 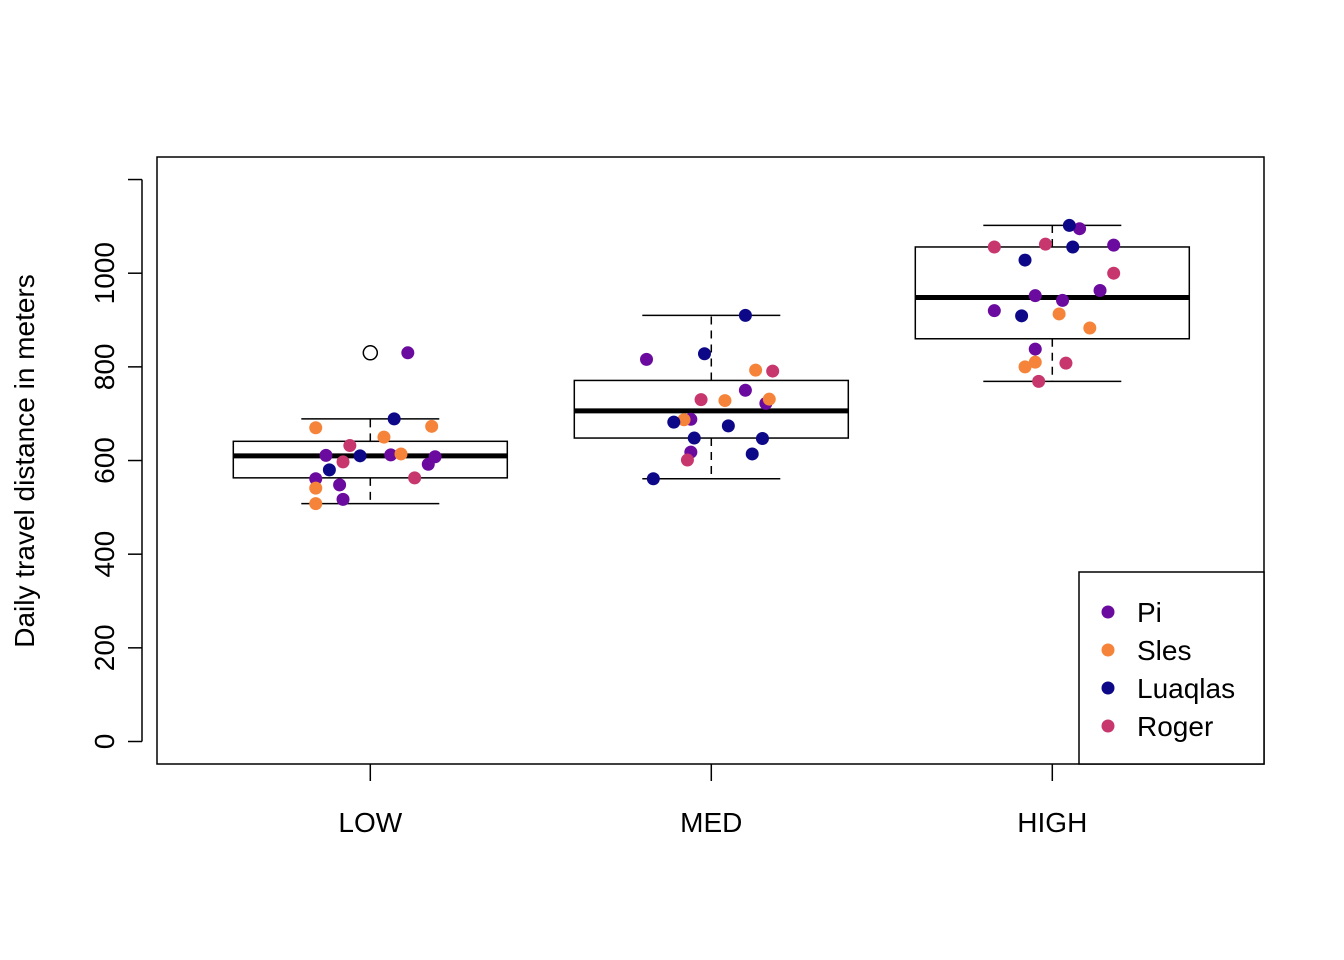 What do you see at coordinates (1149, 612) in the screenshot?
I see `legend-label-pi: Pi` at bounding box center [1149, 612].